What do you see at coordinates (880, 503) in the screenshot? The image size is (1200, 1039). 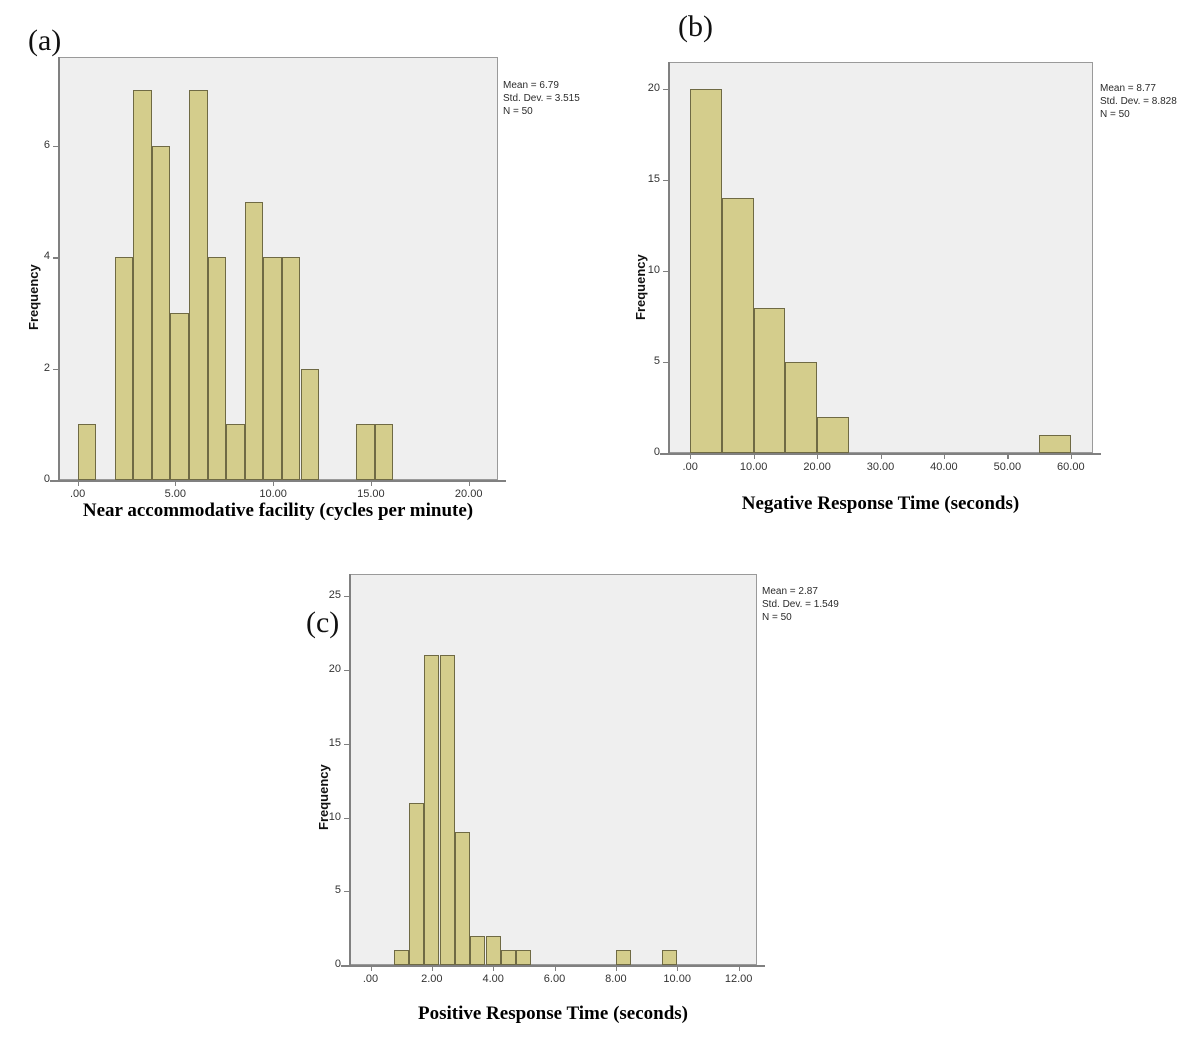 I see `panel-b-x-axis-label: Negative Response Time (seconds)` at bounding box center [880, 503].